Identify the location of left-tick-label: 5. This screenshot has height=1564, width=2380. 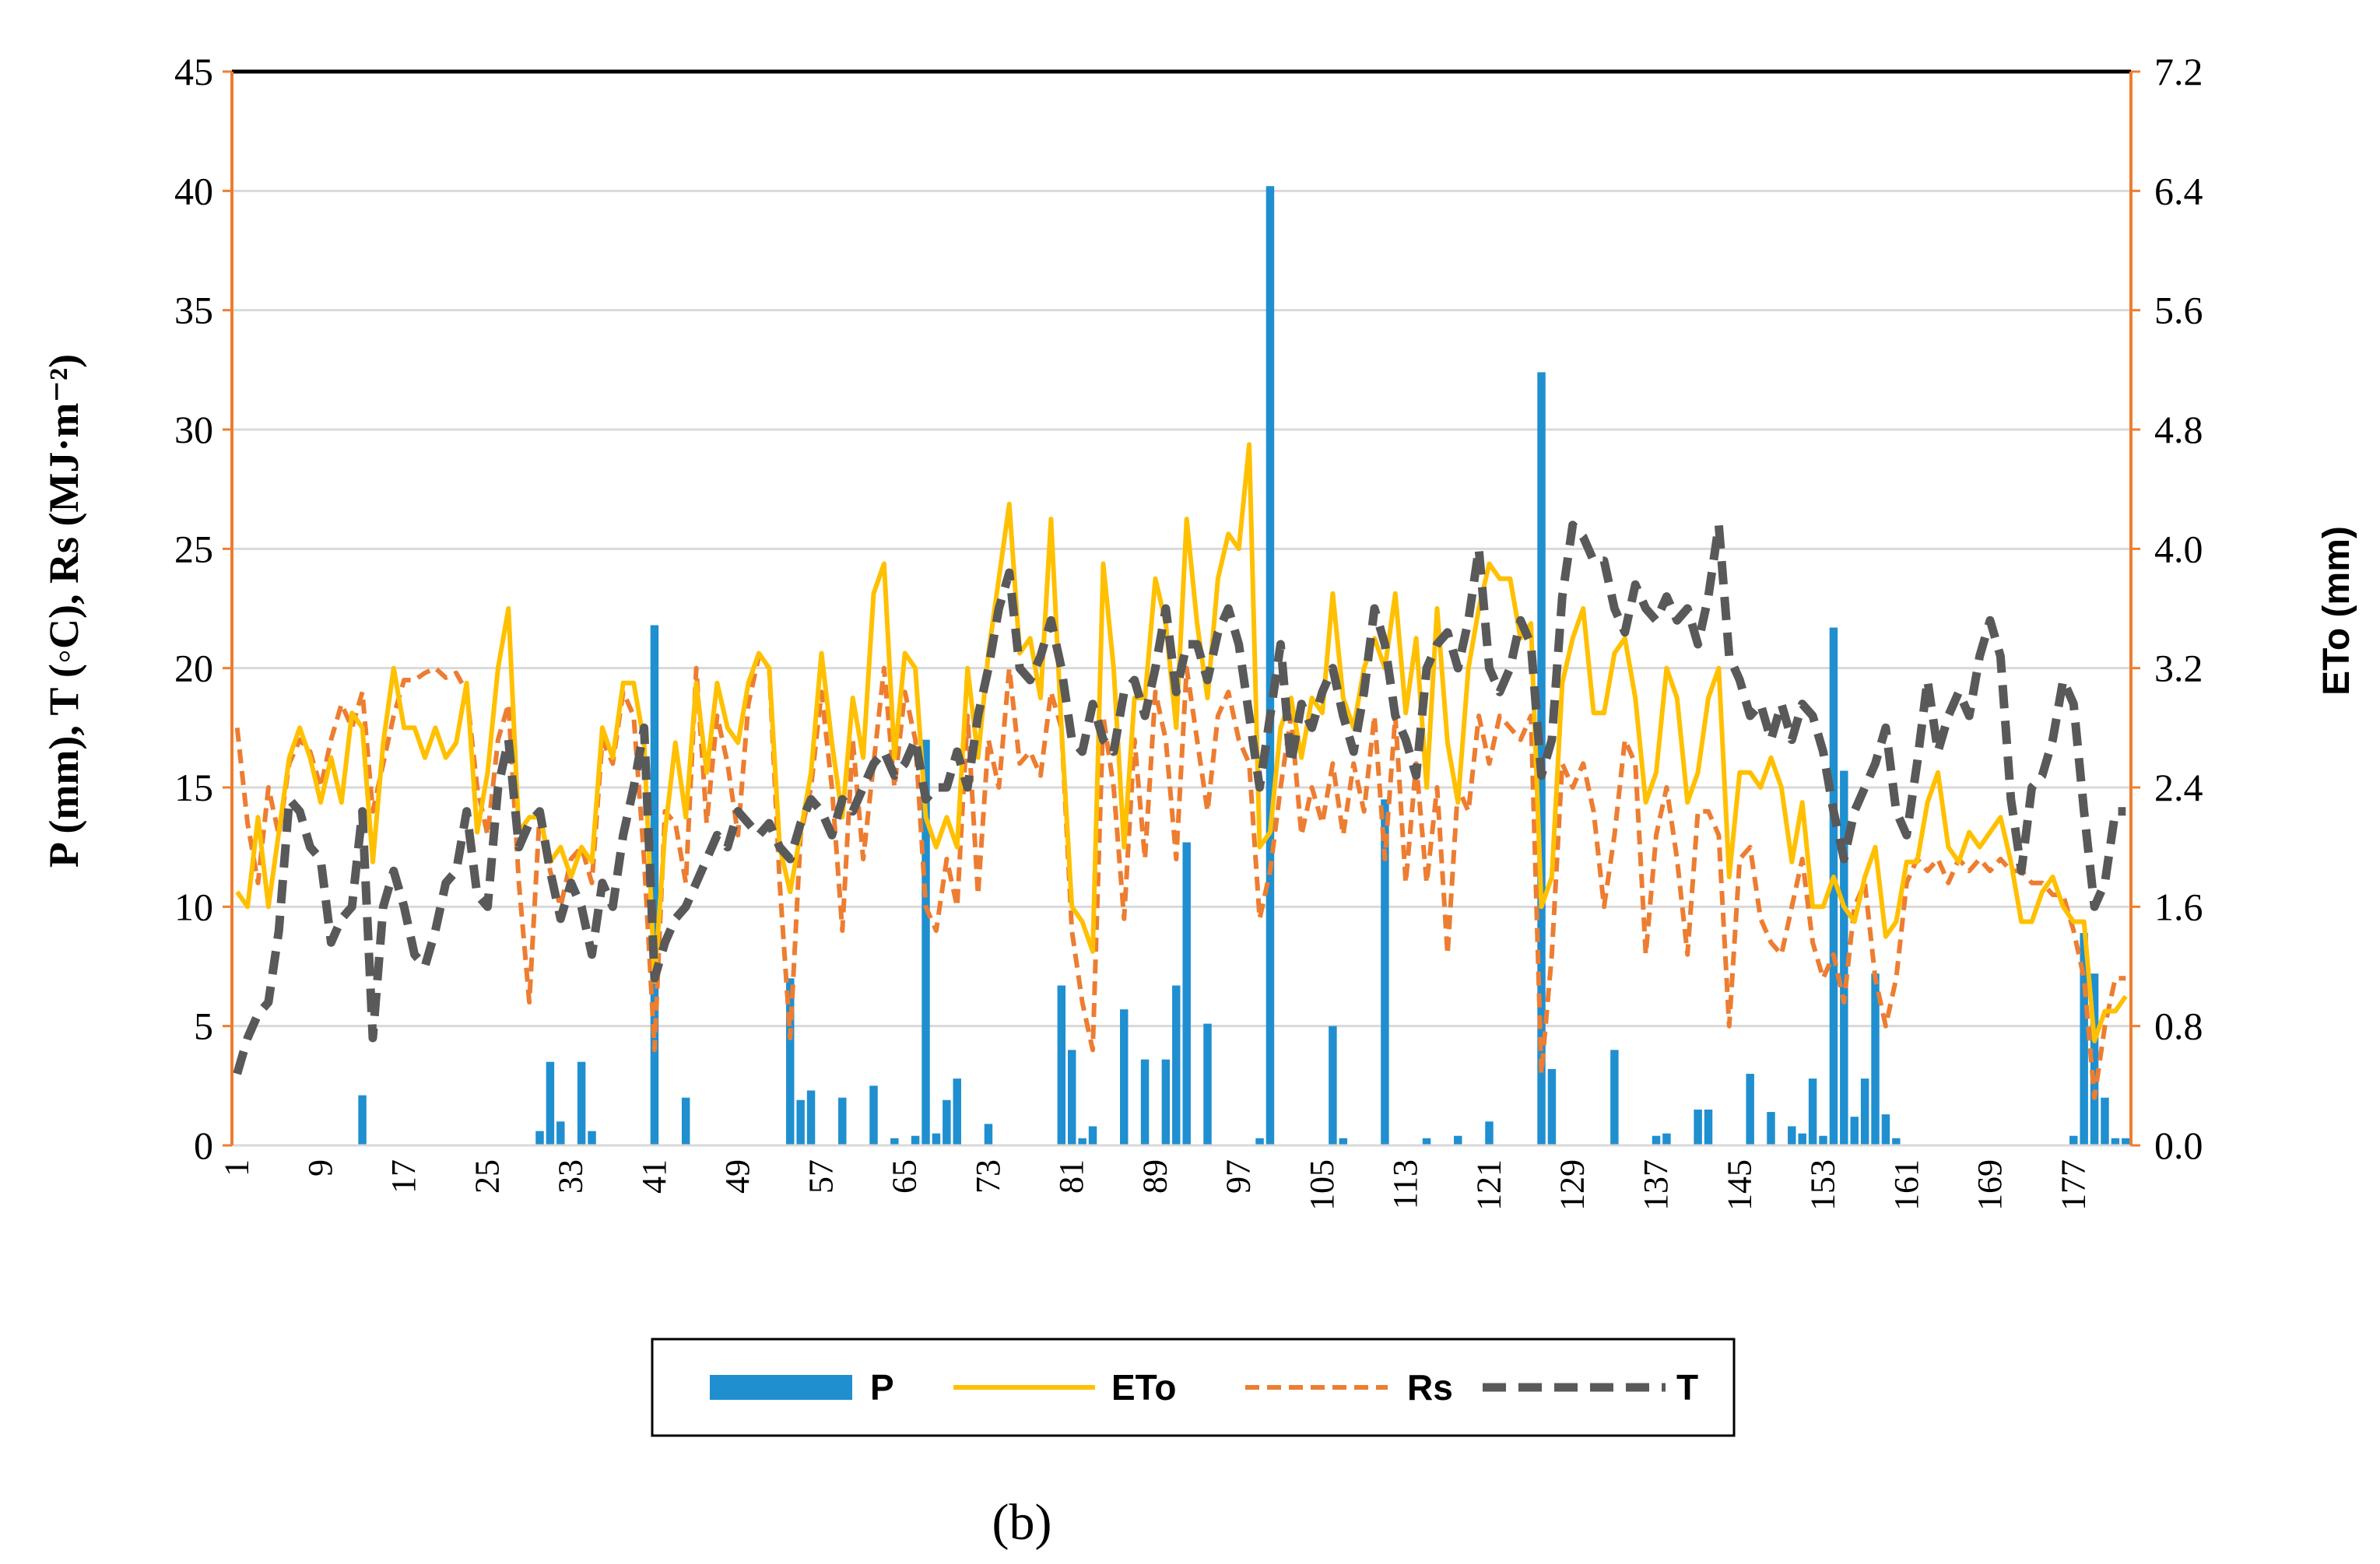
(204, 1026).